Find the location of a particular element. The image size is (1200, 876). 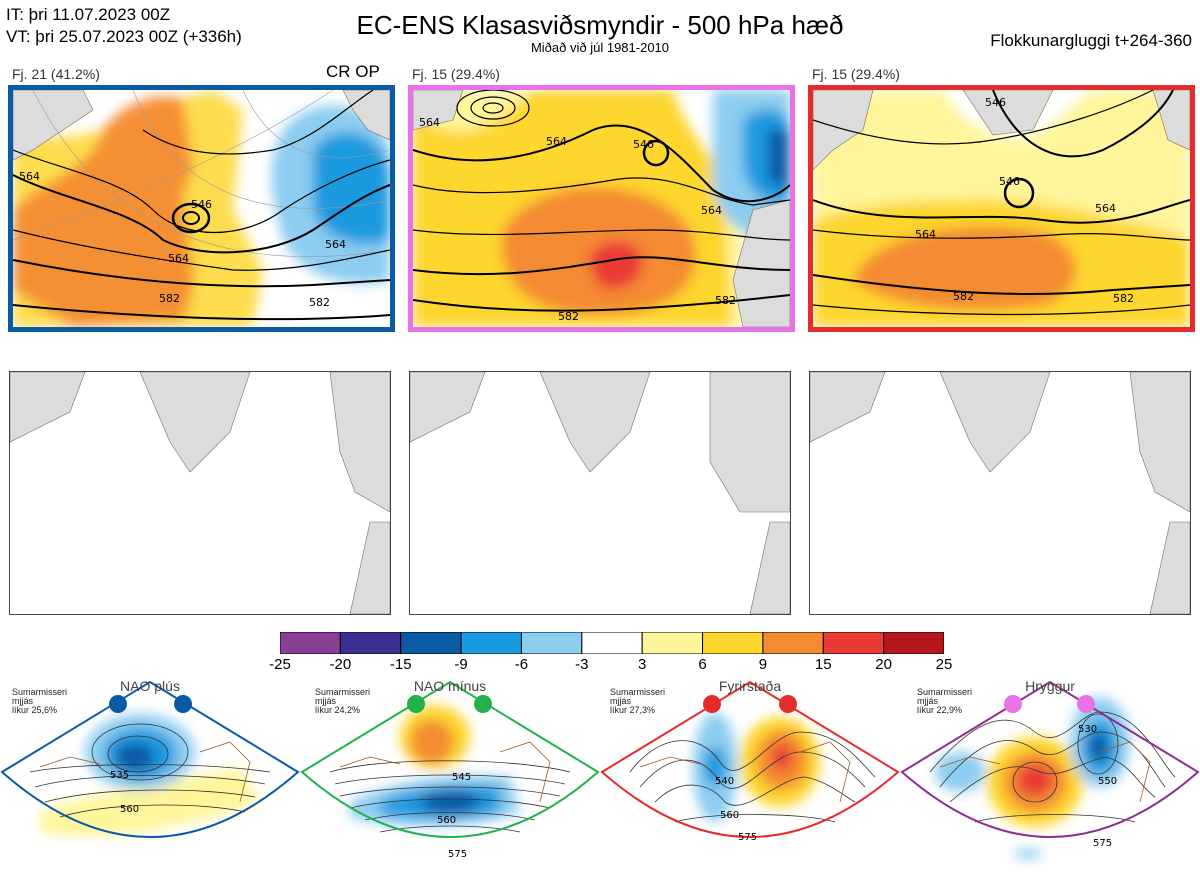

regime-title: Fyrirstaða is located at coordinates (750, 686).